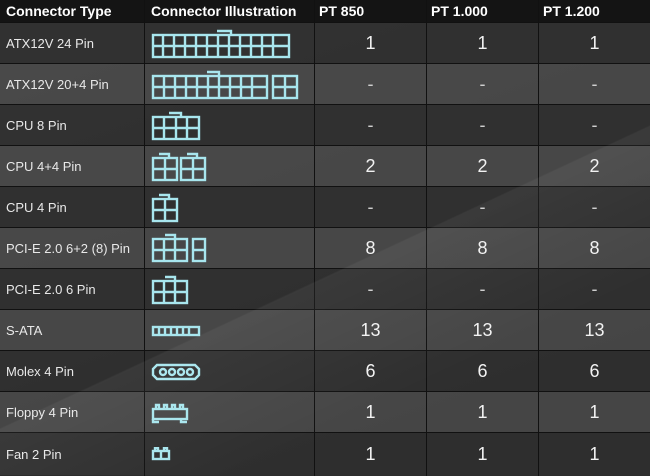 This screenshot has width=650, height=476. Describe the element at coordinates (221, 43) in the screenshot. I see `atx-24-pin-icon` at that location.